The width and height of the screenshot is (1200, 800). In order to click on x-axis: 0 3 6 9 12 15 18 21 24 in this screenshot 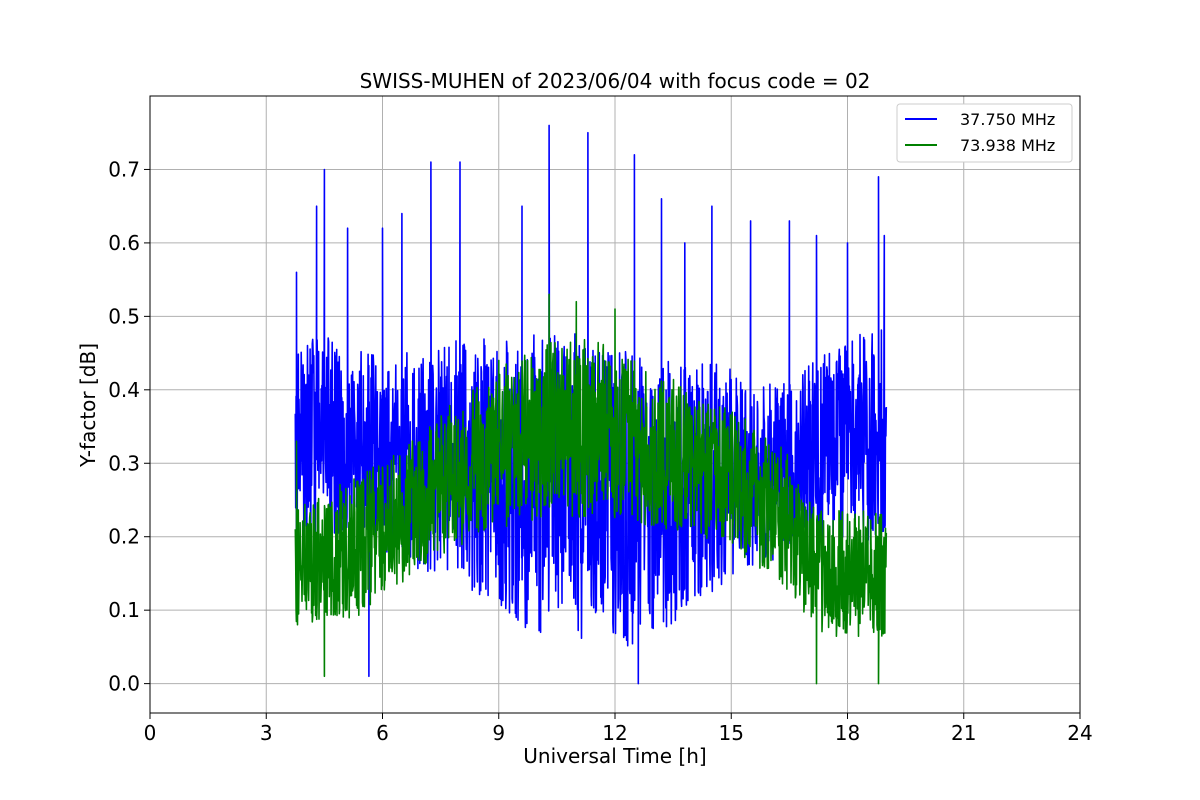, I will do `click(618, 729)`.